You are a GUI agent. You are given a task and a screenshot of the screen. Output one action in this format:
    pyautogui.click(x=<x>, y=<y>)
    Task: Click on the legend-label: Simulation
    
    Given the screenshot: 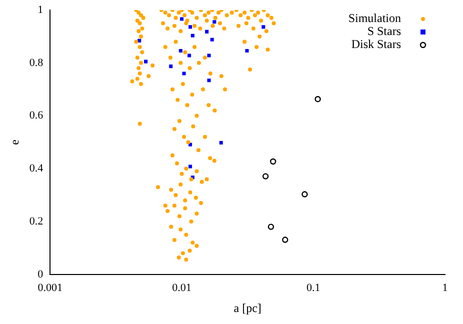 What is the action you would take?
    pyautogui.click(x=374, y=18)
    